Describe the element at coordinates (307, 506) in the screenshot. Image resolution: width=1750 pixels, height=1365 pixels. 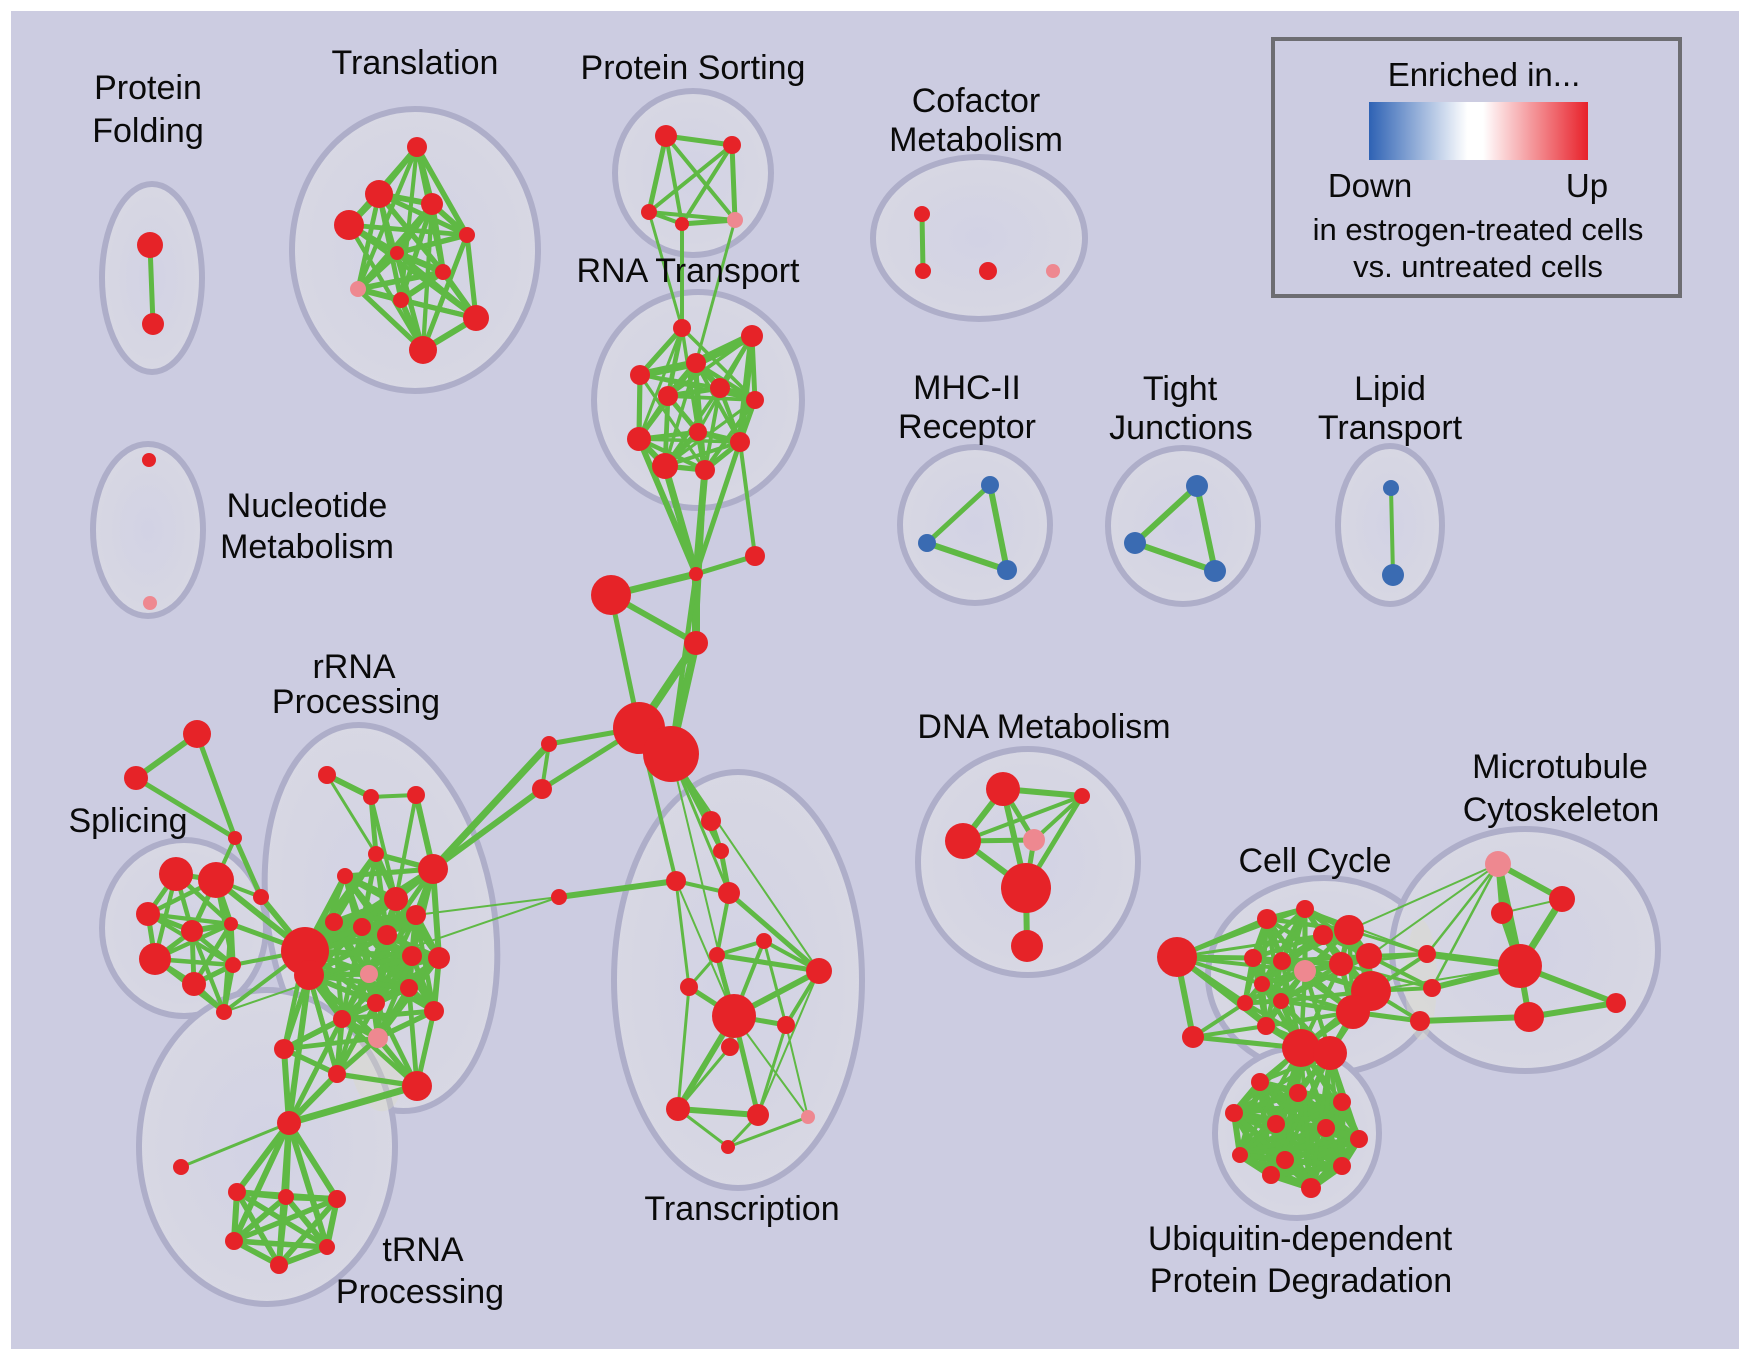
I see `svg-text: Nucleotide` at that location.